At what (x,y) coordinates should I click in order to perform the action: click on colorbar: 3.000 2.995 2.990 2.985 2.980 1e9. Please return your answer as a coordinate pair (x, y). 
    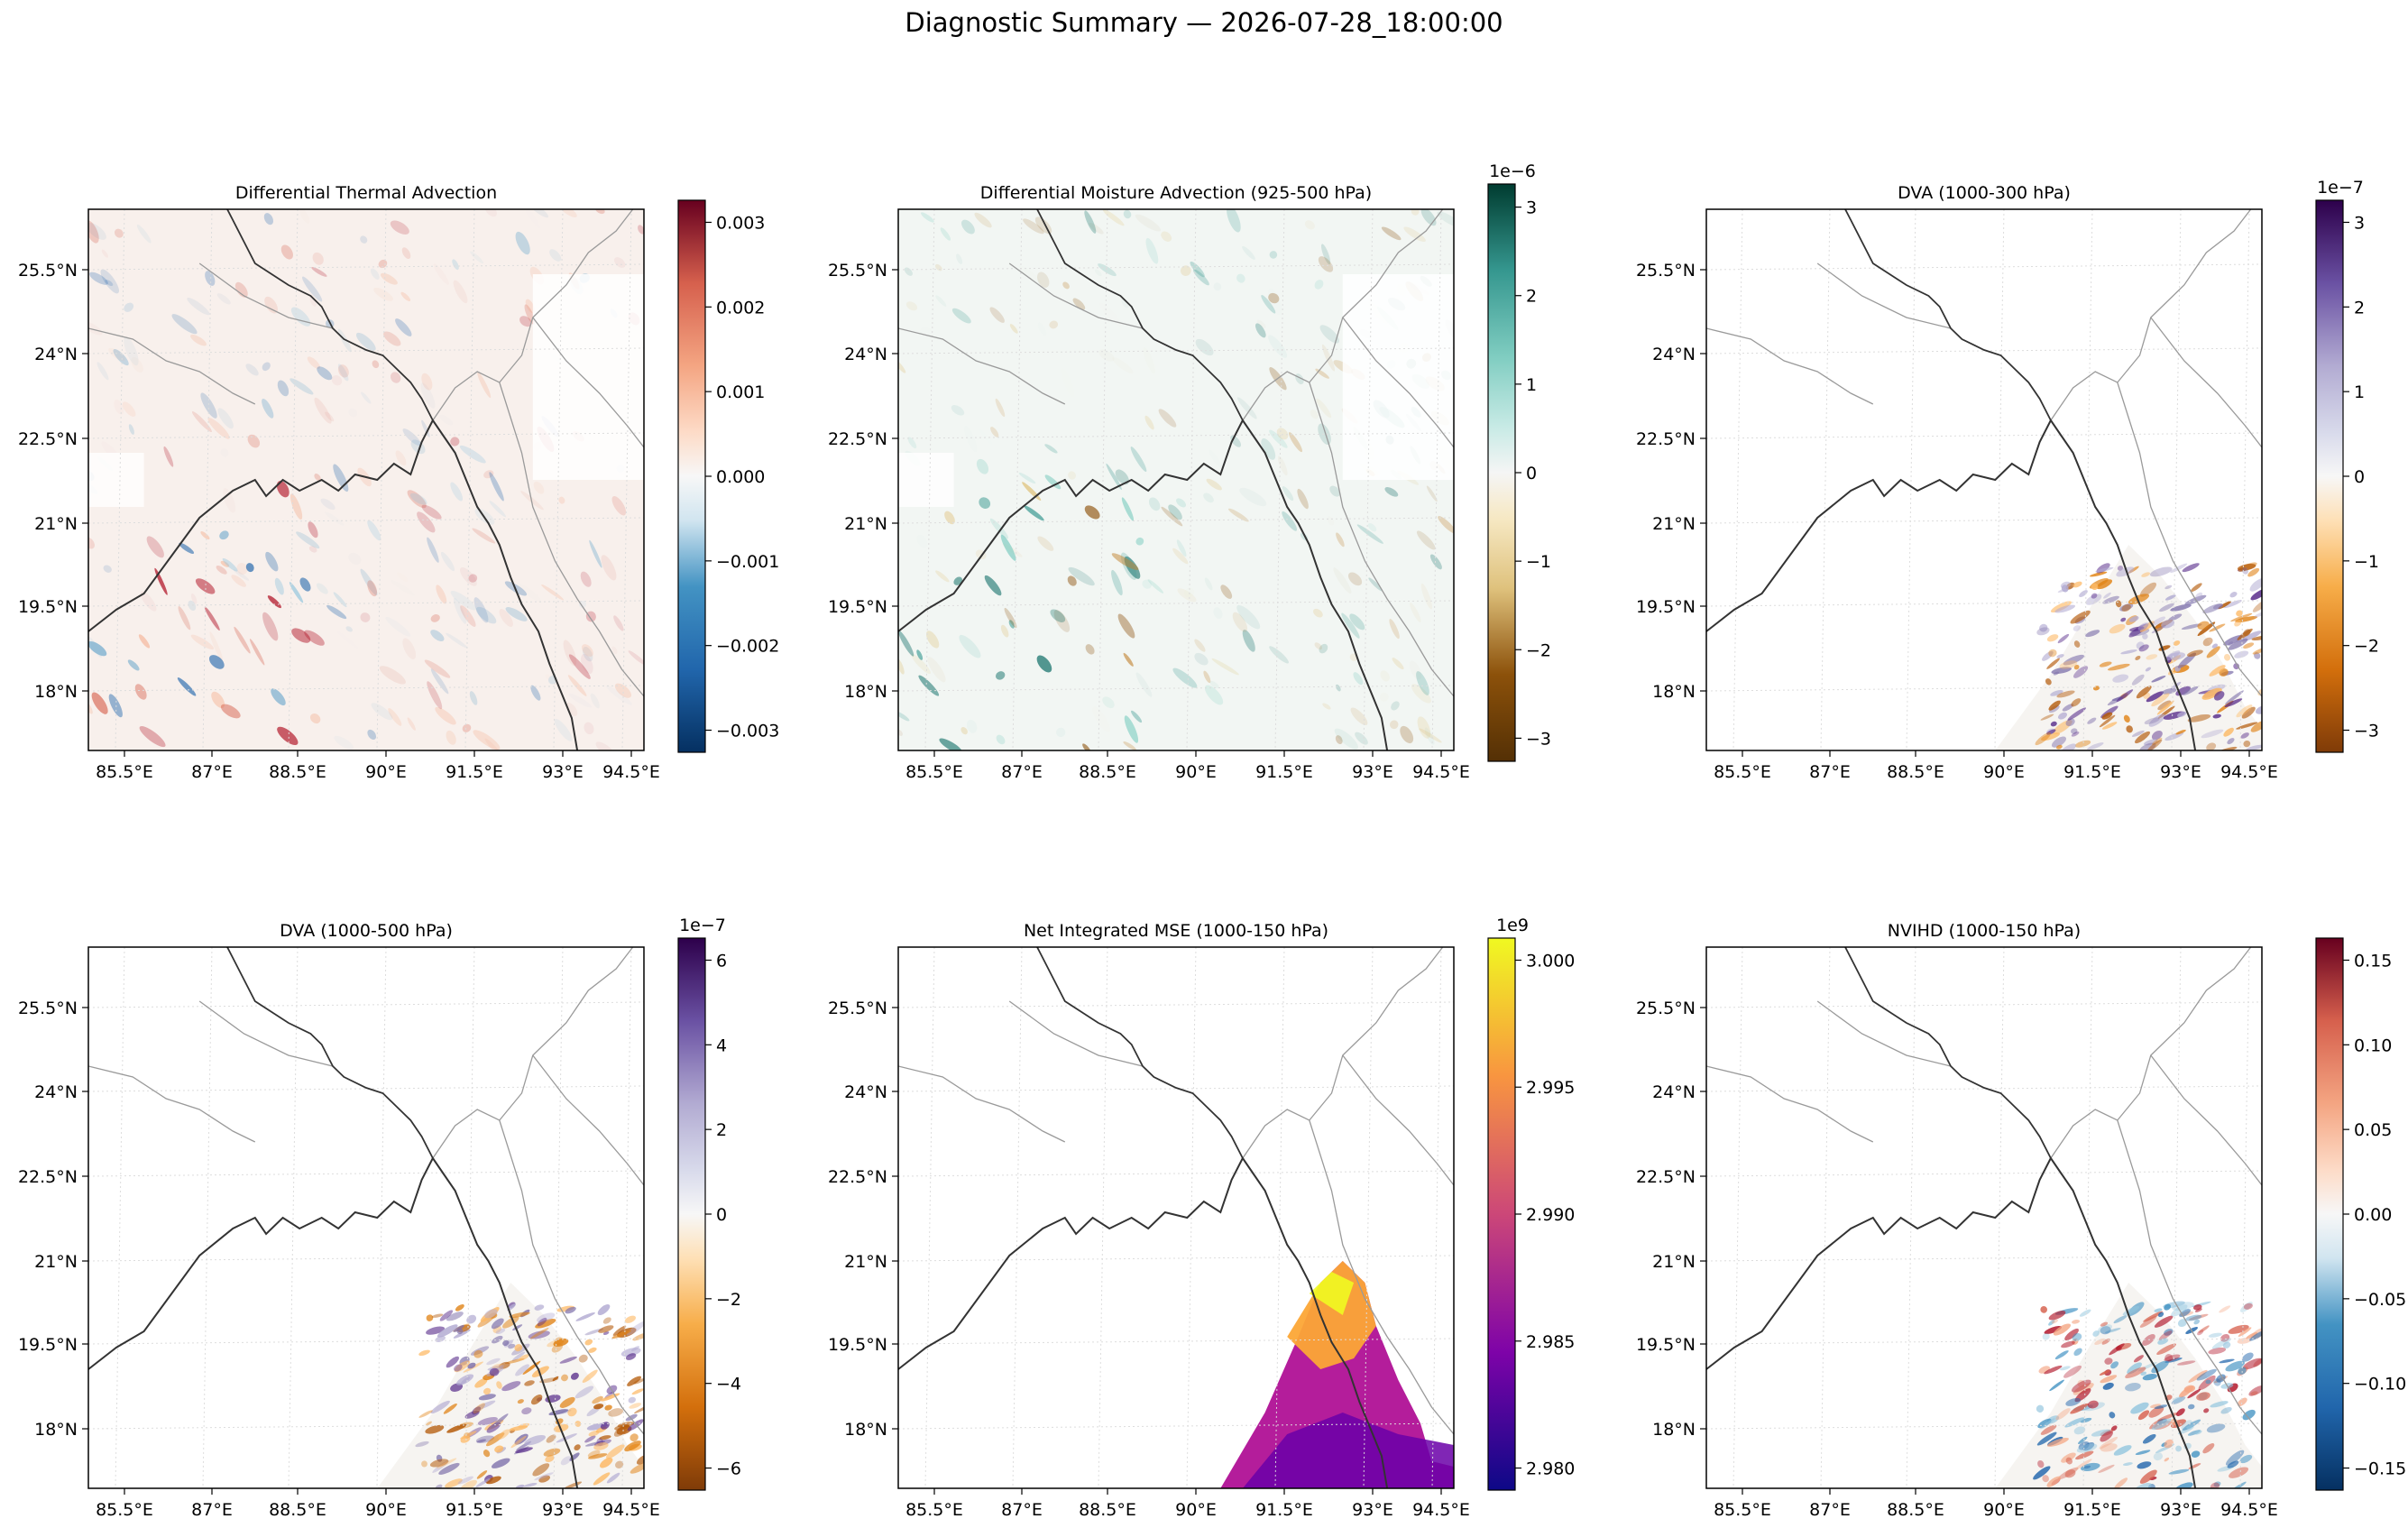
    Looking at the image, I should click on (1531, 1203).